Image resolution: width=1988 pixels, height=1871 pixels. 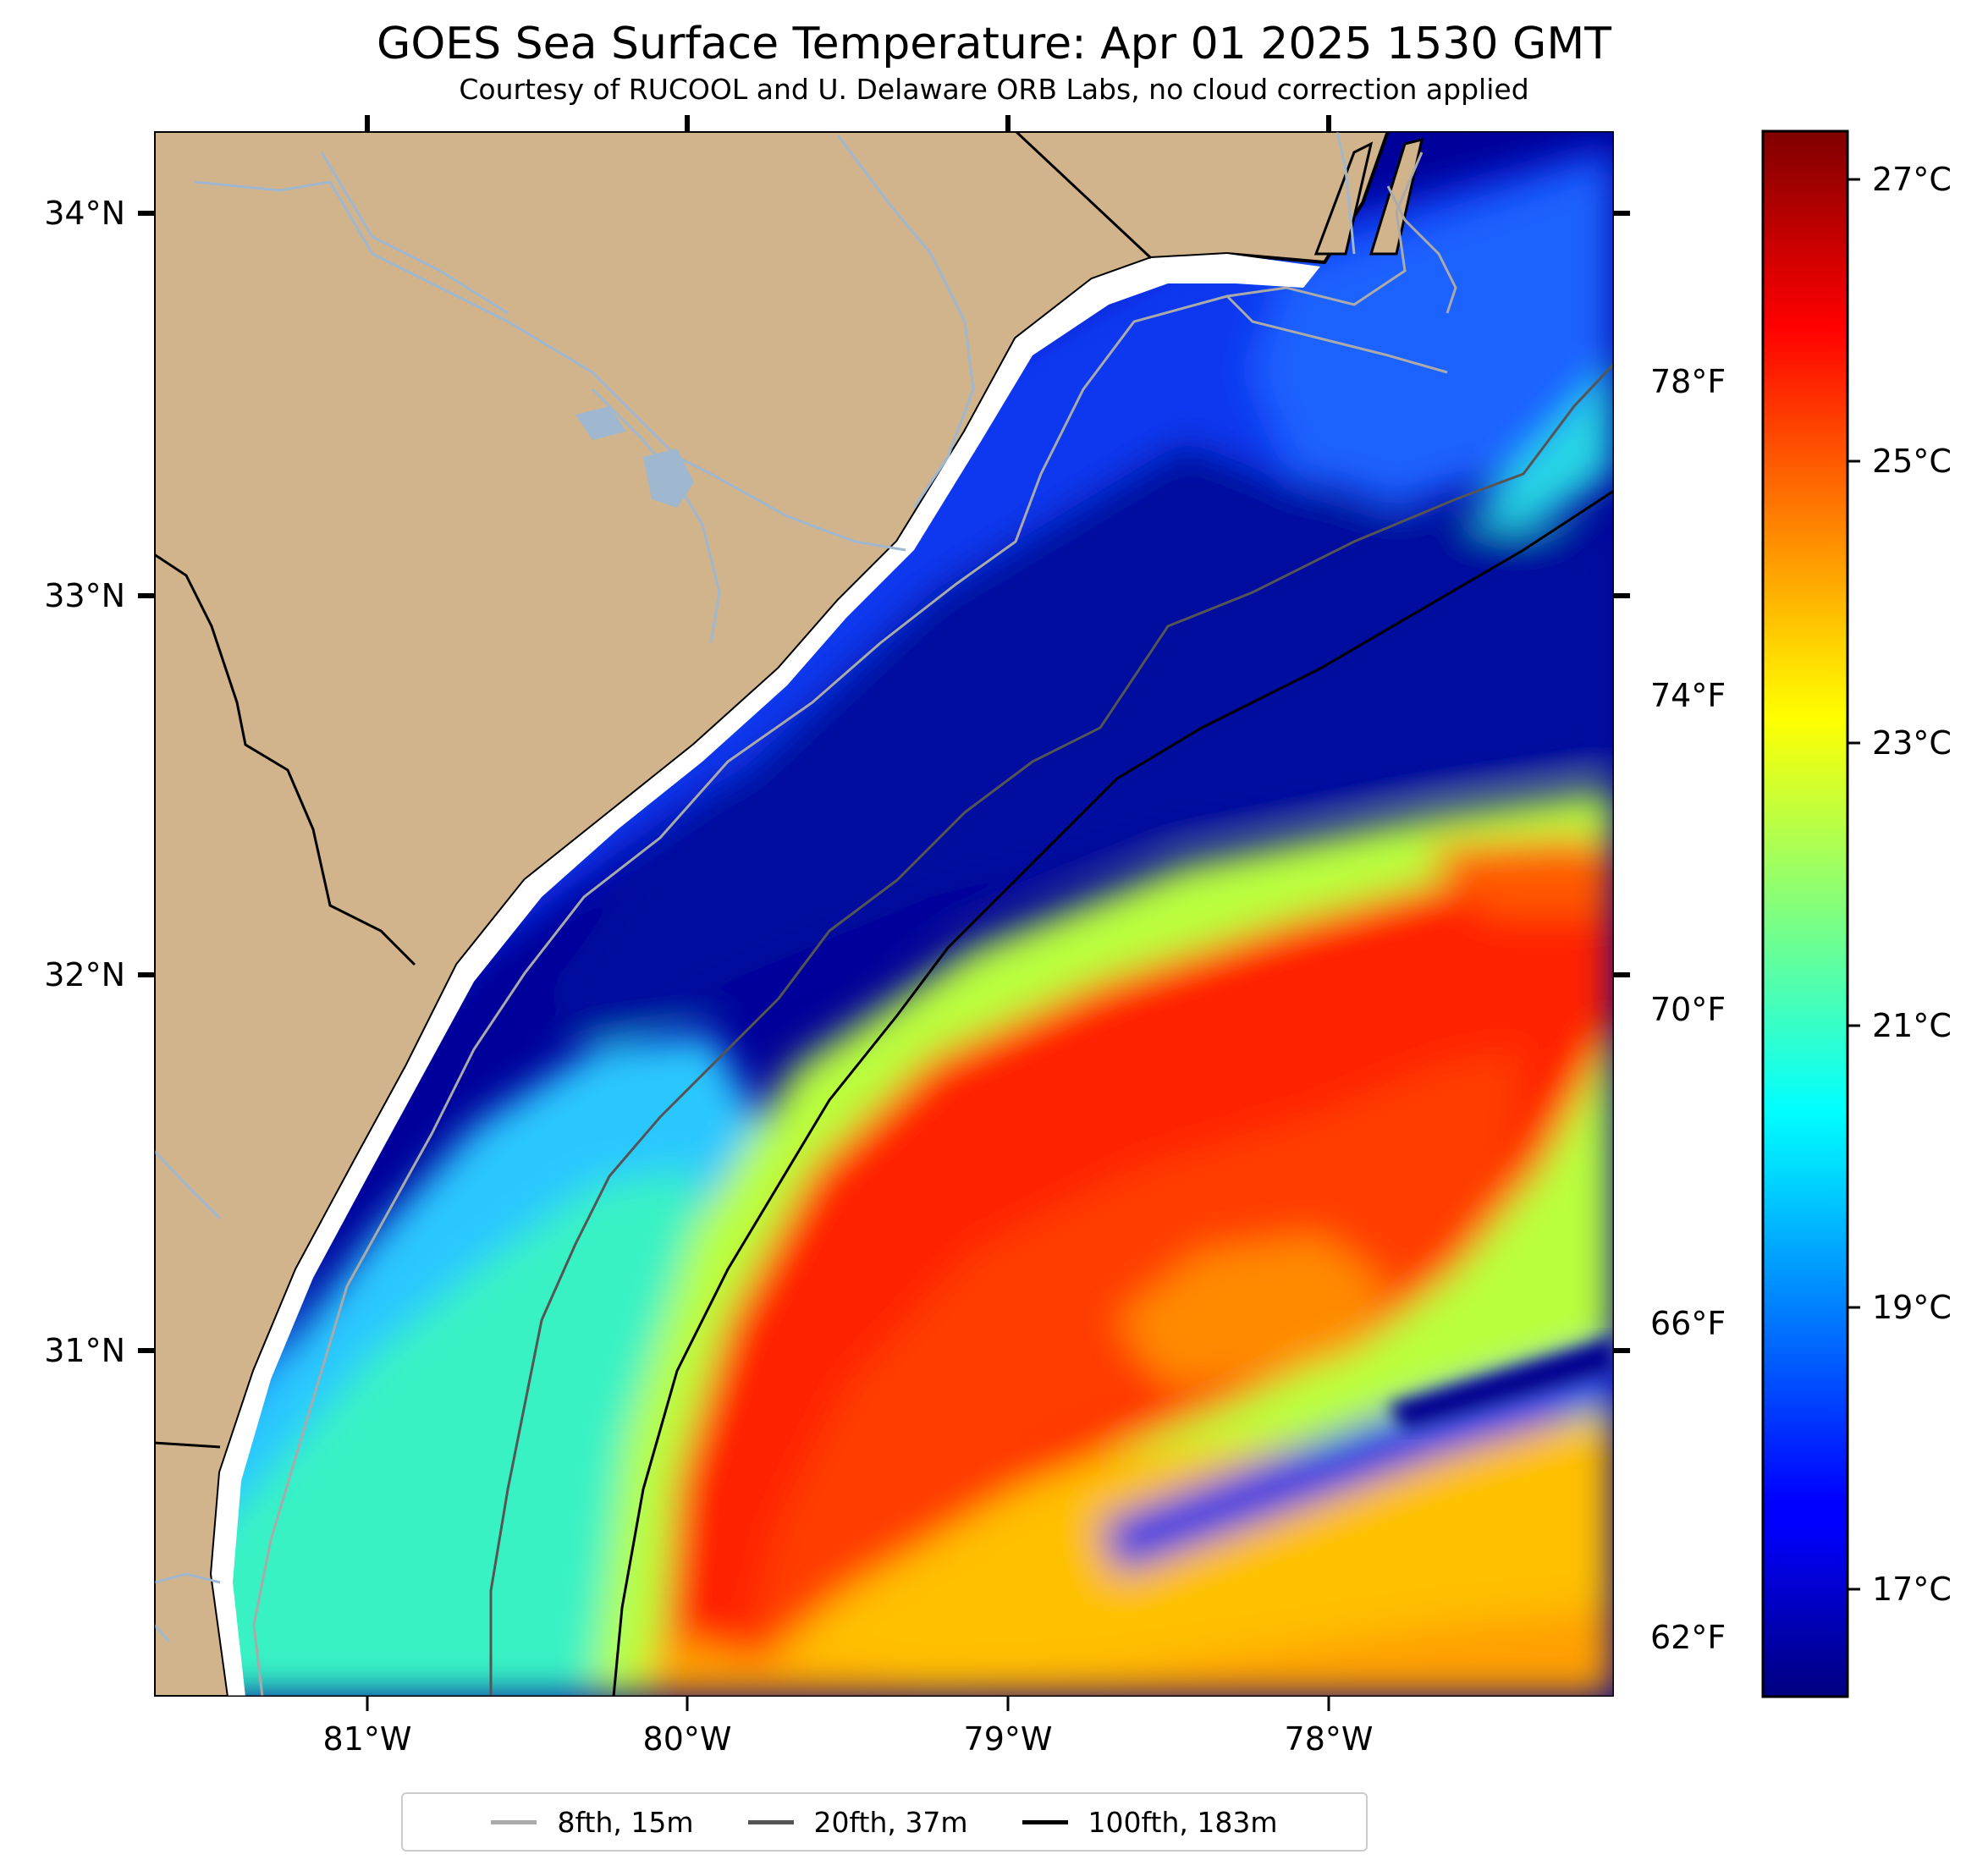 What do you see at coordinates (84, 975) in the screenshot?
I see `lat-tick-label: 32°N` at bounding box center [84, 975].